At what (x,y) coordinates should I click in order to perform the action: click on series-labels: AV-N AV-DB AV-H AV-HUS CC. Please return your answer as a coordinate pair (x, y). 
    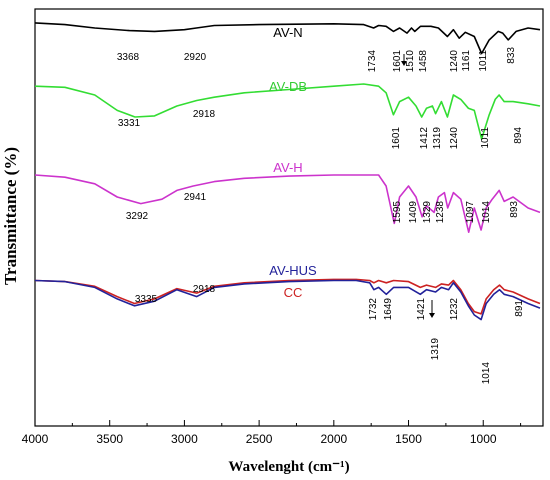
    Looking at the image, I should click on (293, 162).